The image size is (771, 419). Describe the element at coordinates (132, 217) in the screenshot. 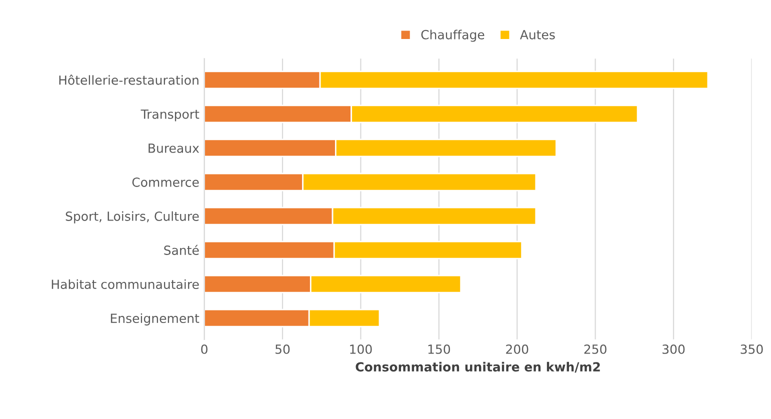

I see `y-tick-label: Sport, Loisirs, Culture` at that location.